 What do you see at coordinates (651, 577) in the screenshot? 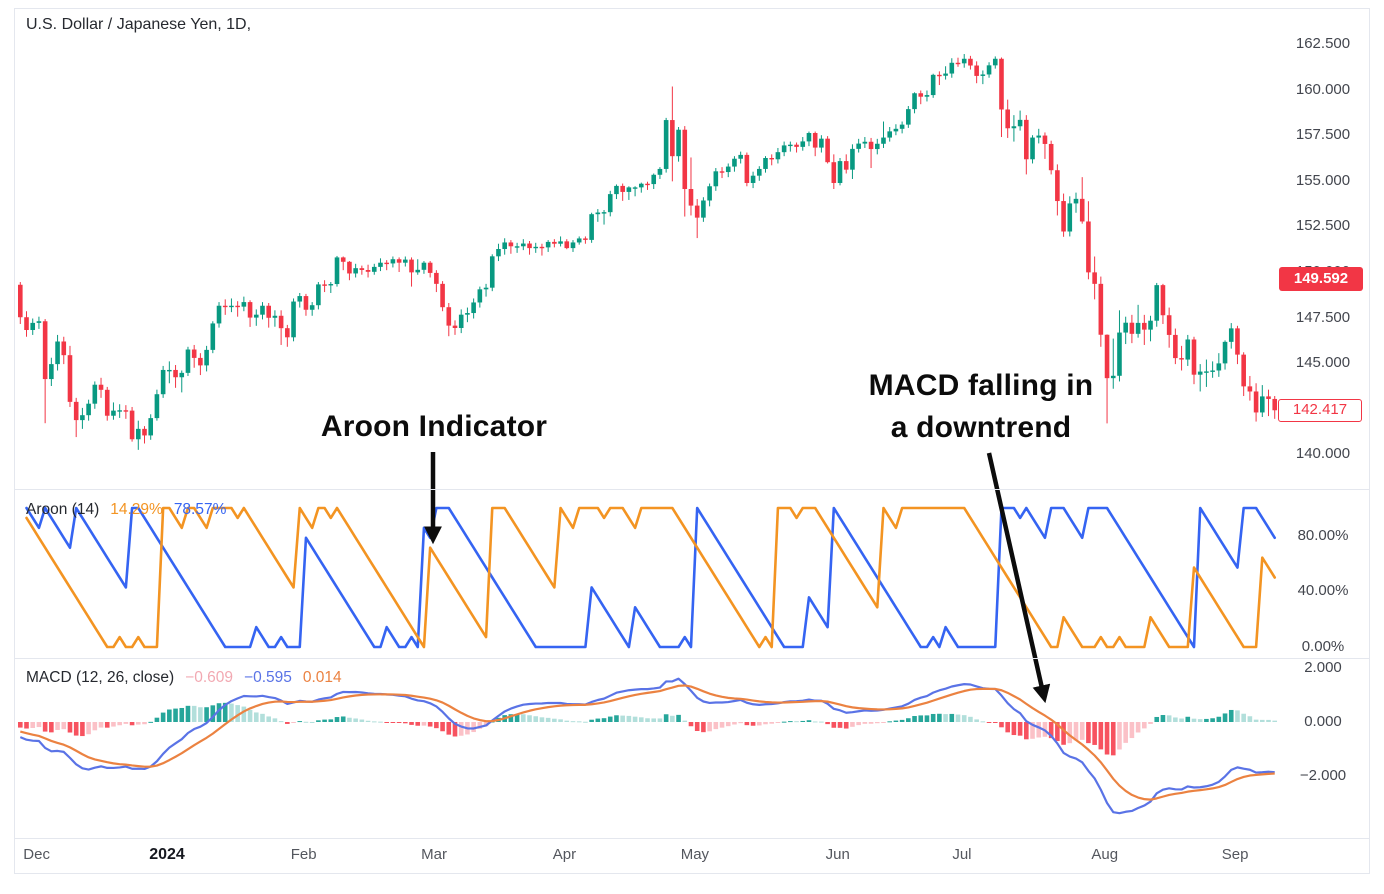
I see `aroon-series` at bounding box center [651, 577].